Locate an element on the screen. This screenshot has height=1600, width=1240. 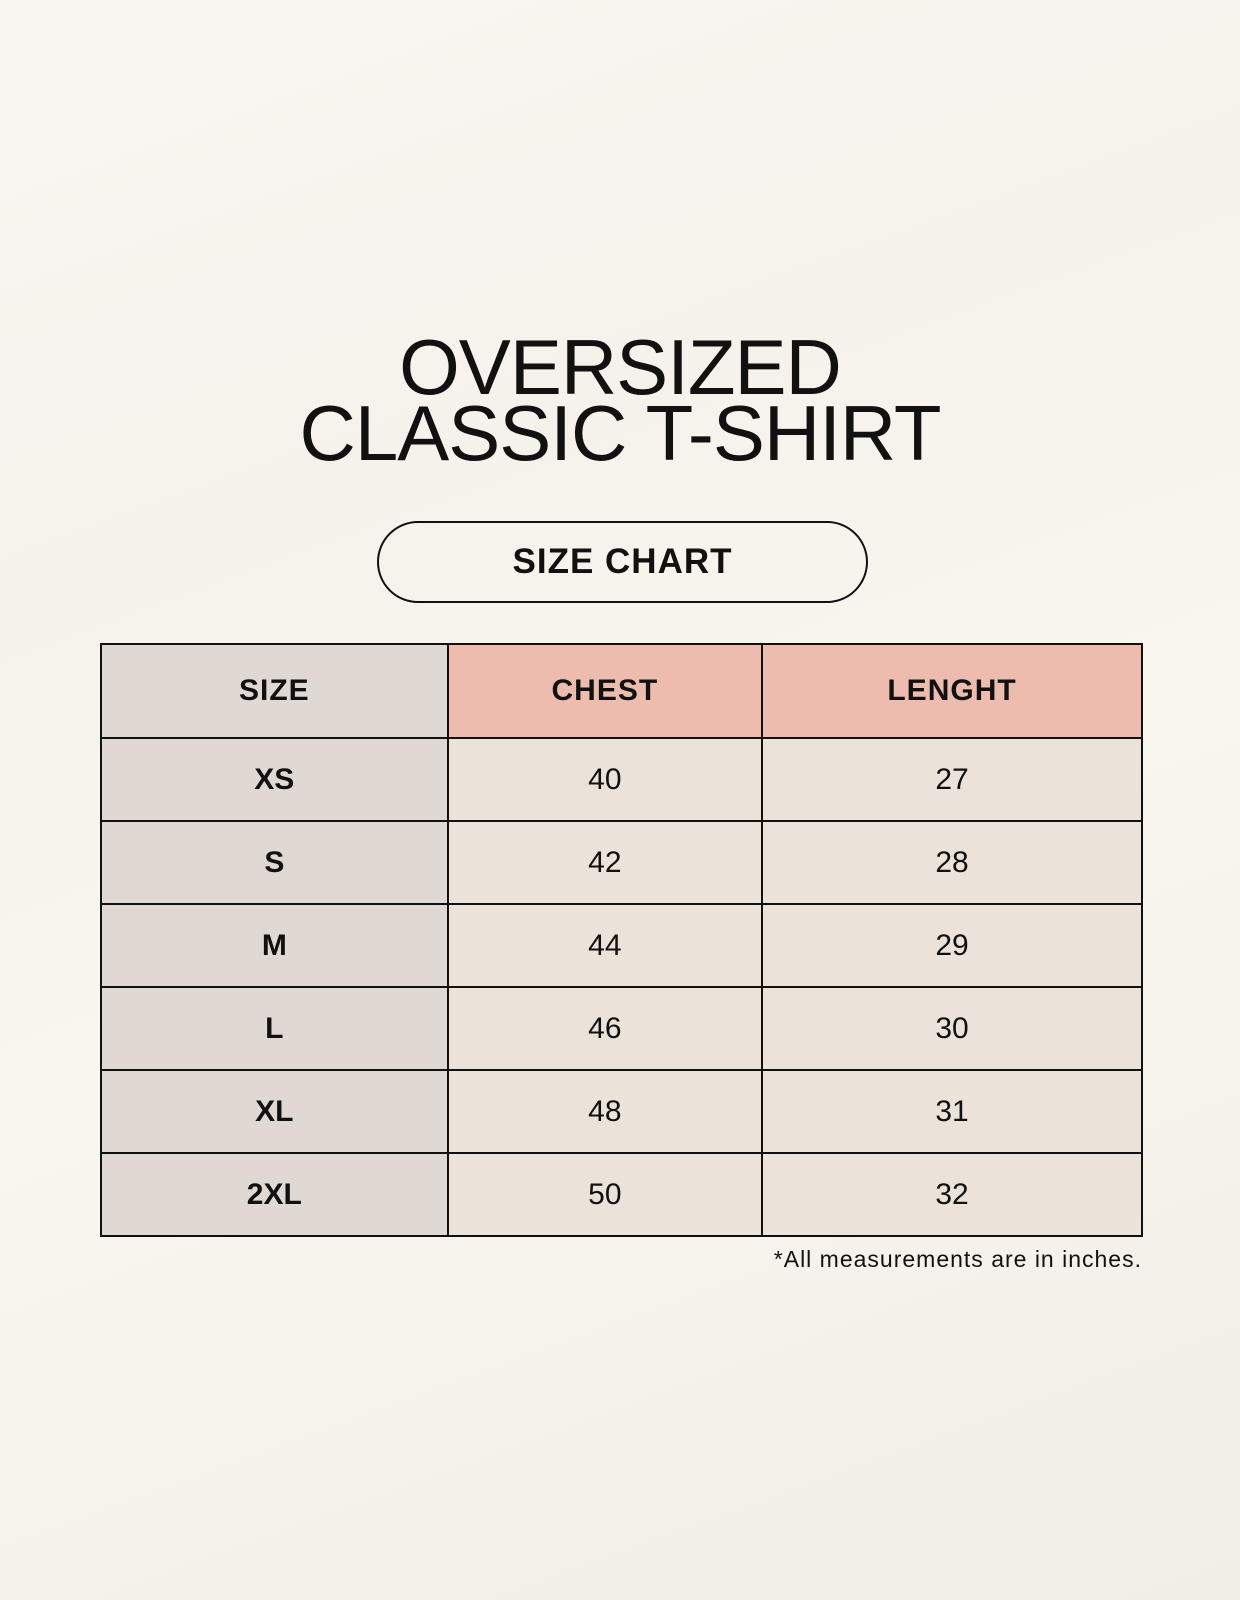
cell-size: M is located at coordinates (274, 945).